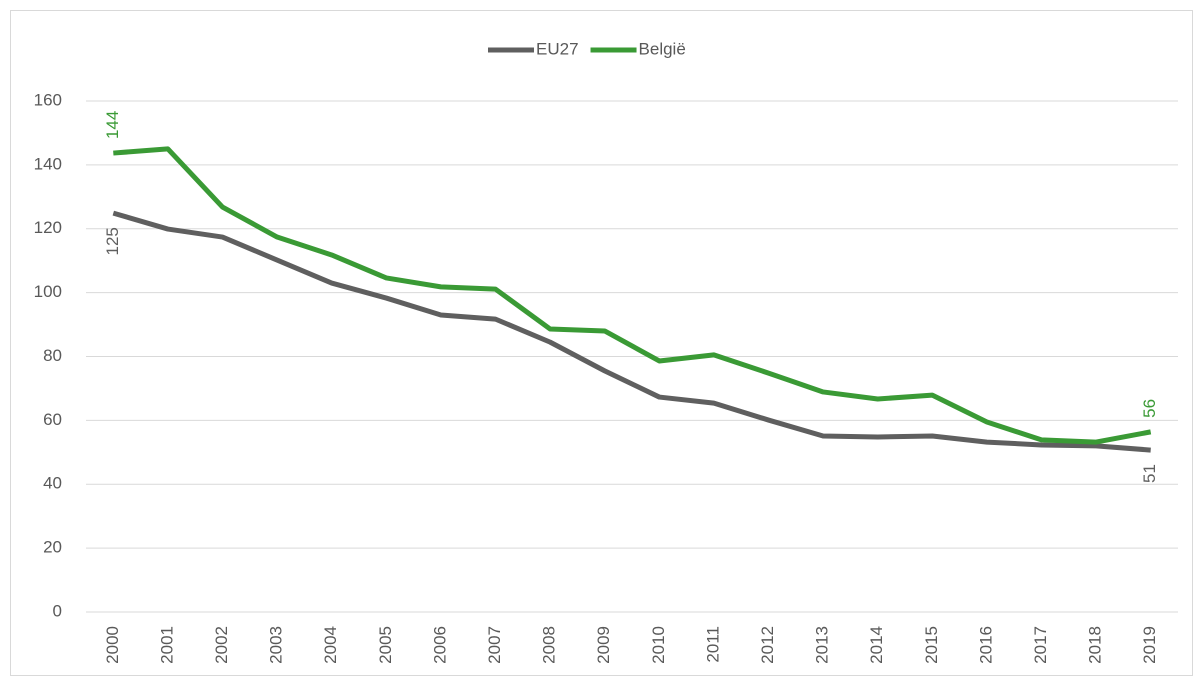  Describe the element at coordinates (658, 645) in the screenshot. I see `x-tick-label: 2010` at that location.